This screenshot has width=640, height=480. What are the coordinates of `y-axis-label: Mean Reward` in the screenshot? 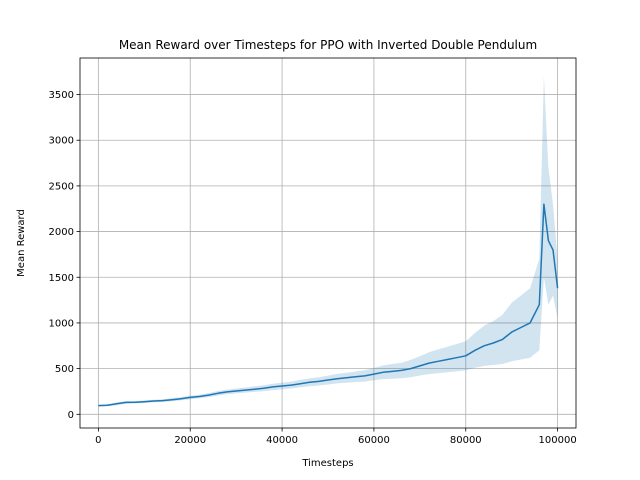 It's located at (21, 243).